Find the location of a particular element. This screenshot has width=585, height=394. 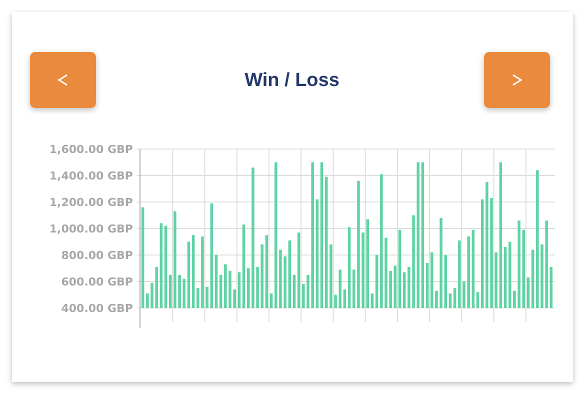

y-tick-label: 1,200.00 GBP is located at coordinates (91, 202).